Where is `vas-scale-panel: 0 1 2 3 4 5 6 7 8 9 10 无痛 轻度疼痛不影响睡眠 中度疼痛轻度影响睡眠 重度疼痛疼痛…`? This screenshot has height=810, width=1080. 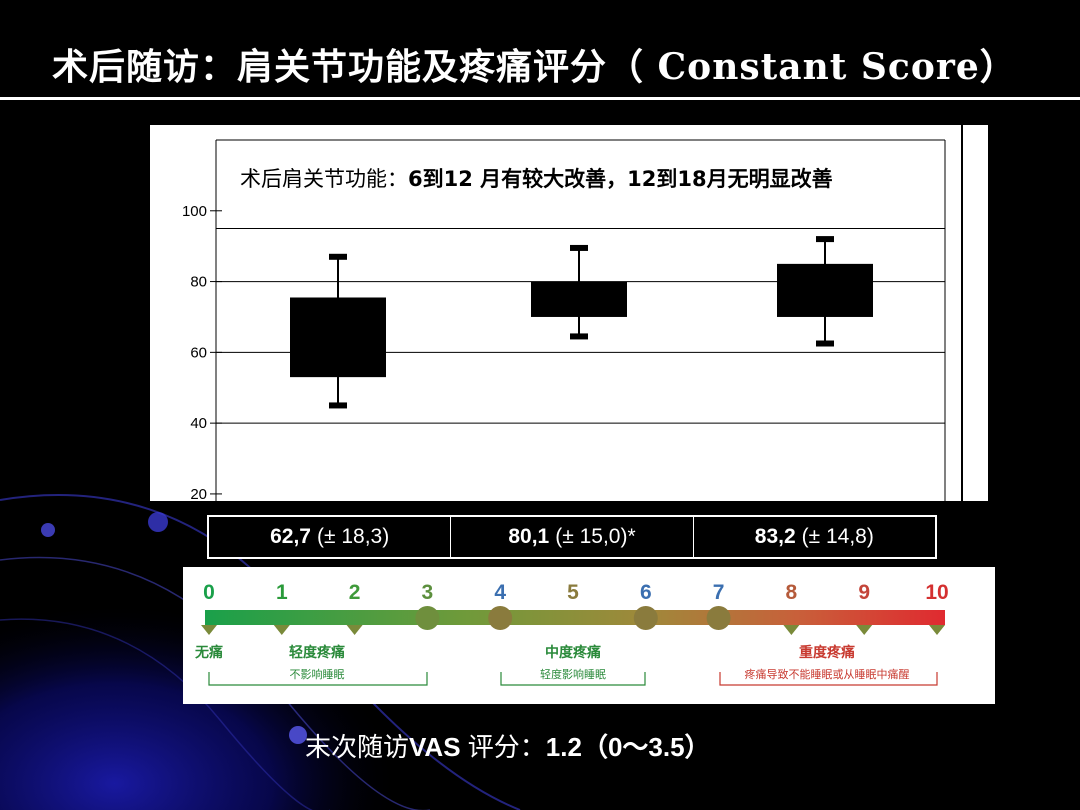 vas-scale-panel: 0 1 2 3 4 5 6 7 8 9 10 无痛 轻度疼痛不影响睡眠 中度疼痛轻度影响睡眠 重度疼痛疼痛… is located at coordinates (589, 635).